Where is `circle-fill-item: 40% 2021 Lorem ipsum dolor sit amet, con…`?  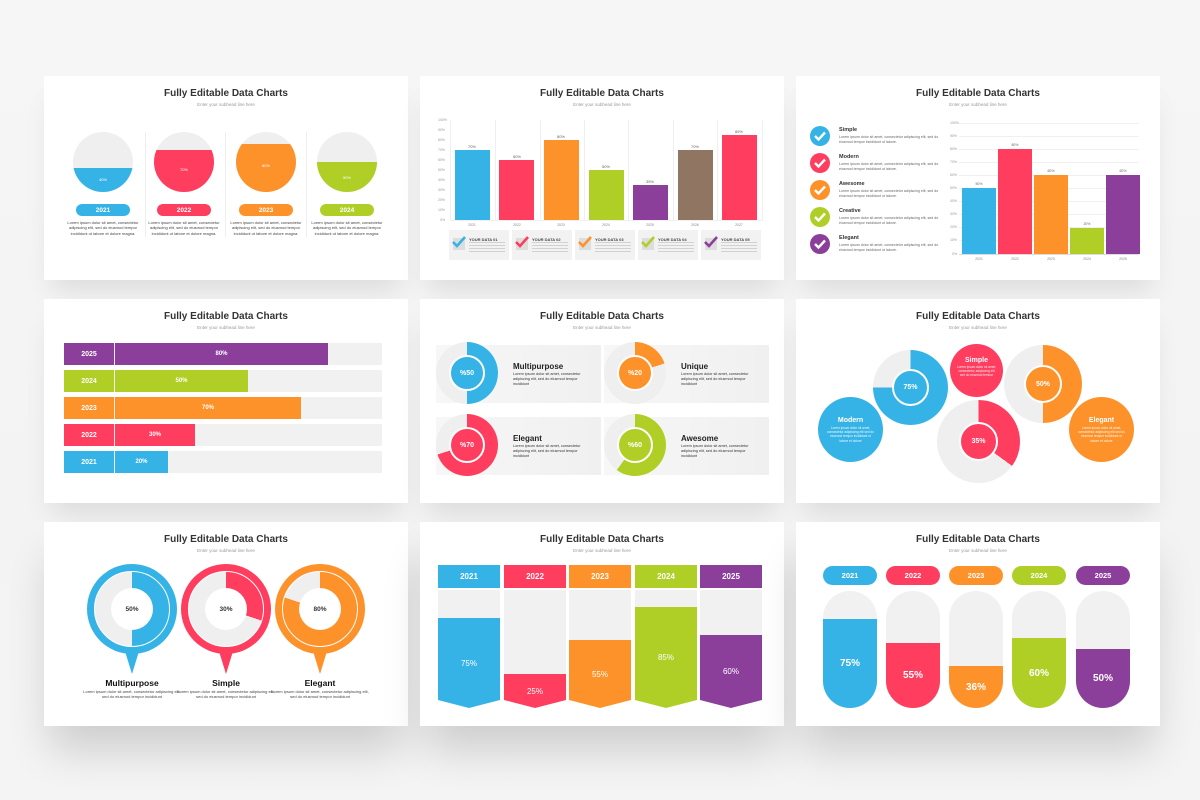
circle-fill-item: 40% 2021 Lorem ipsum dolor sit amet, con… is located at coordinates (103, 187).